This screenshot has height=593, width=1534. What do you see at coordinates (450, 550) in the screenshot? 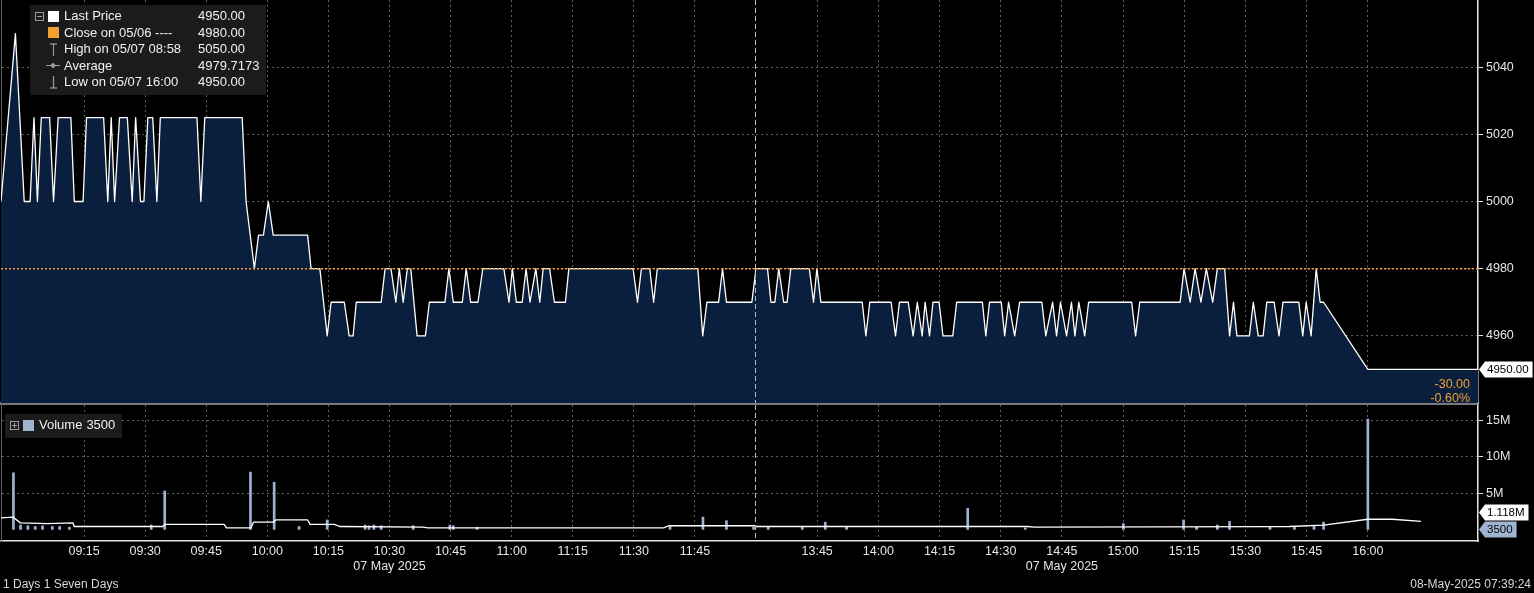
I see `x-tick-label: 10:45` at bounding box center [450, 550].